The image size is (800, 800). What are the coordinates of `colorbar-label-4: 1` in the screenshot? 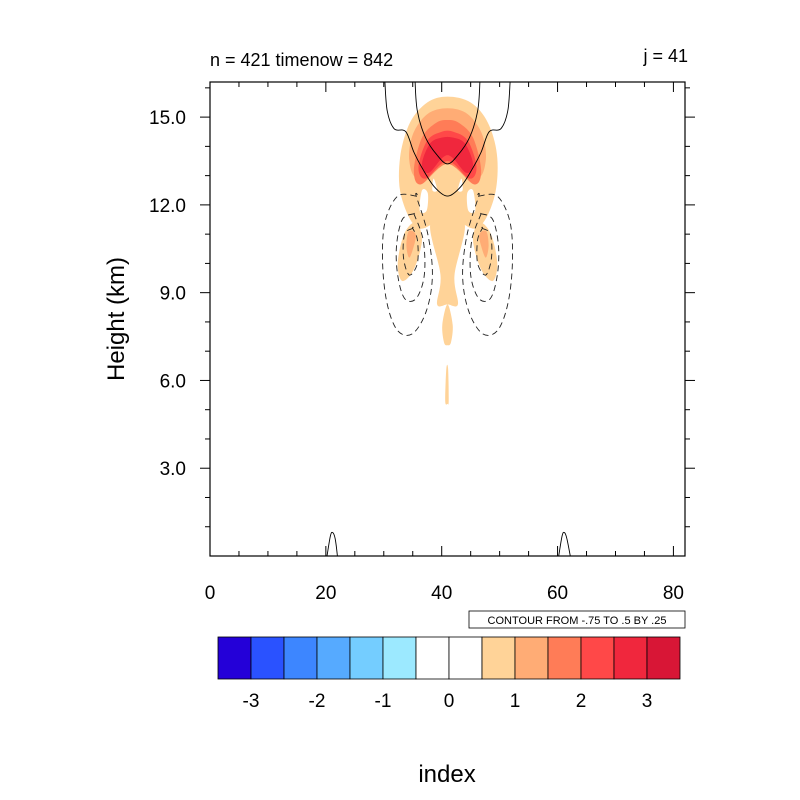 It's located at (515, 701).